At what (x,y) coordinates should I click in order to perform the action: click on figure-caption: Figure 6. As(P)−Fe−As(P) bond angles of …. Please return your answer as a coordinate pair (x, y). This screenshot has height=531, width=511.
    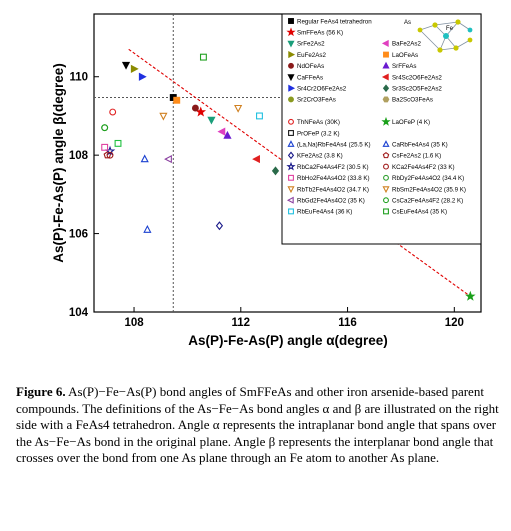
    Looking at the image, I should click on (258, 425).